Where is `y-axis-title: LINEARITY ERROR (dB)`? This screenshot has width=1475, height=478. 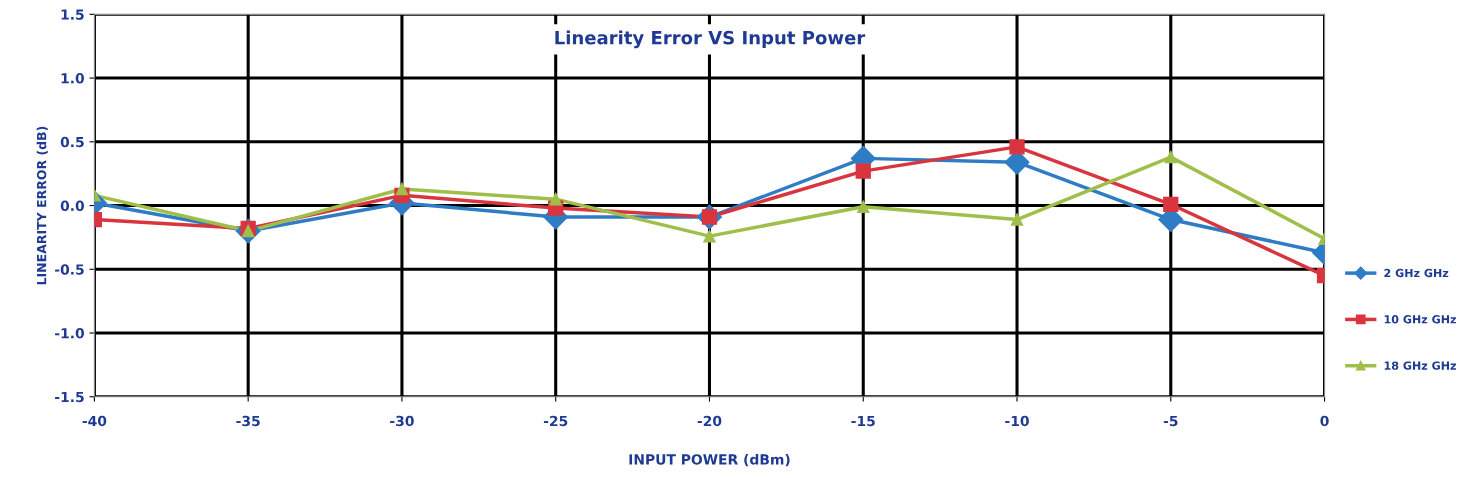 y-axis-title: LINEARITY ERROR (dB) is located at coordinates (42, 205).